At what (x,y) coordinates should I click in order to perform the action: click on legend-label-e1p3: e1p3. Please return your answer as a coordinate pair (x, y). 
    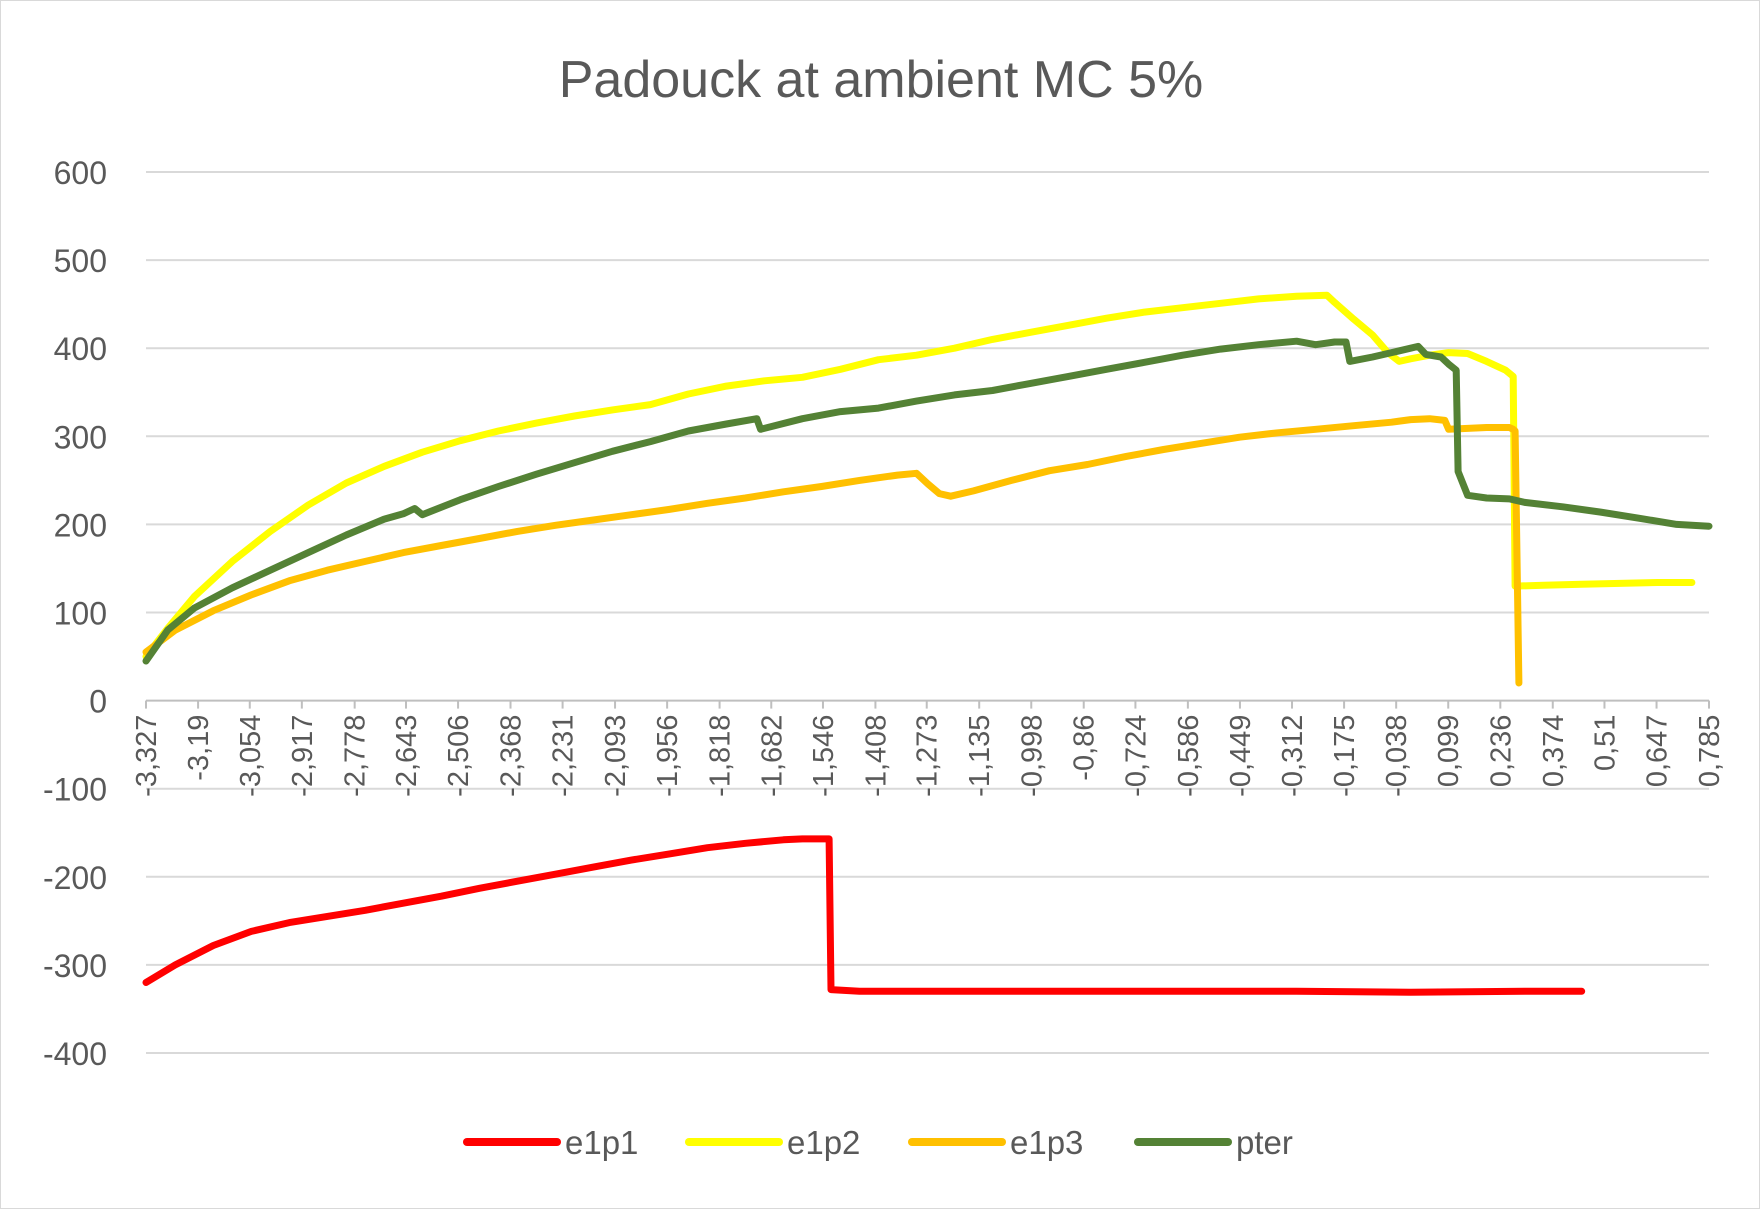
    Looking at the image, I should click on (1046, 1142).